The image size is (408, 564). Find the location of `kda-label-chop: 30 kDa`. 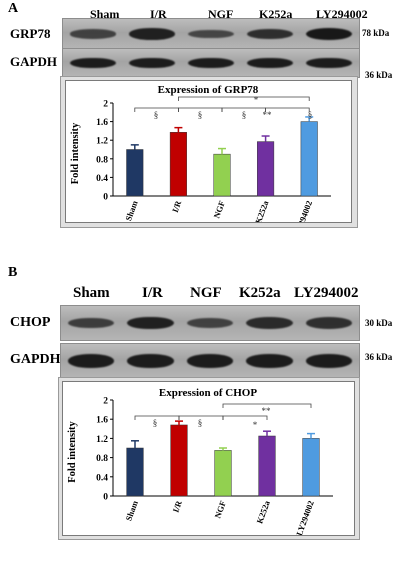

kda-label-chop: 30 kDa is located at coordinates (379, 323).